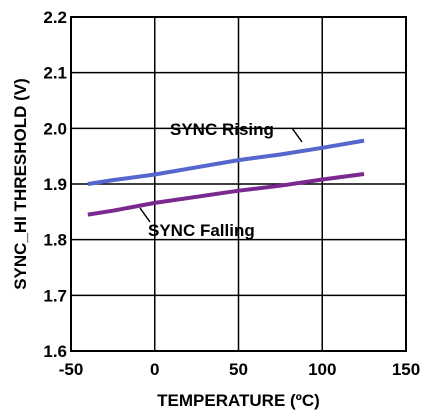  Describe the element at coordinates (55, 184) in the screenshot. I see `y-tick-label: 1.9` at that location.